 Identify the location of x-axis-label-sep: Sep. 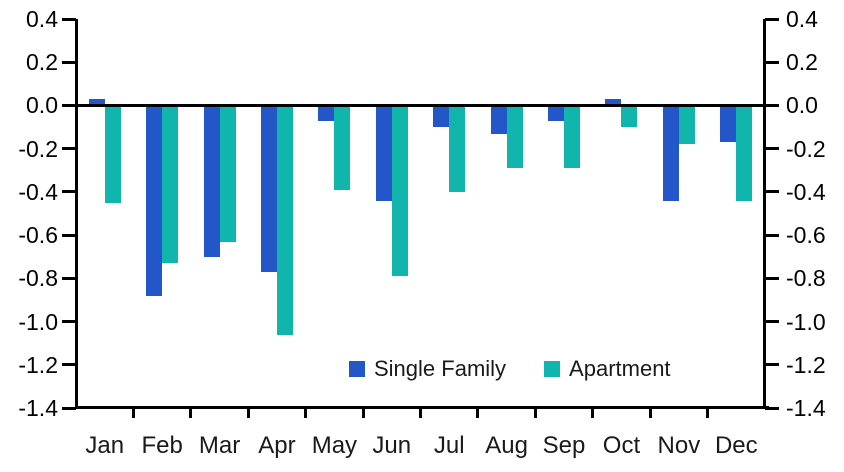
(564, 445).